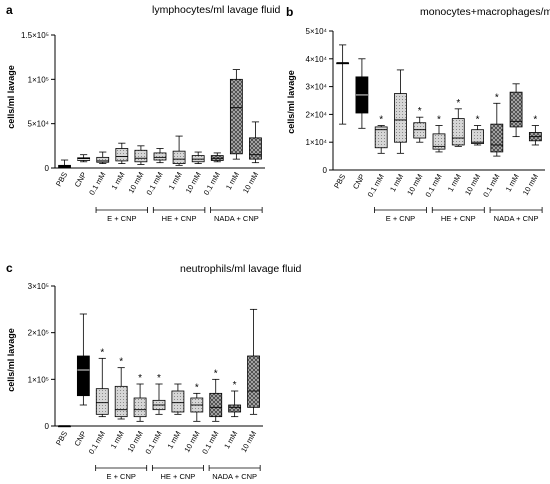 This screenshot has height=484, width=550. Describe the element at coordinates (38, 379) in the screenshot. I see `y-tick-label: 1×10⁵` at that location.